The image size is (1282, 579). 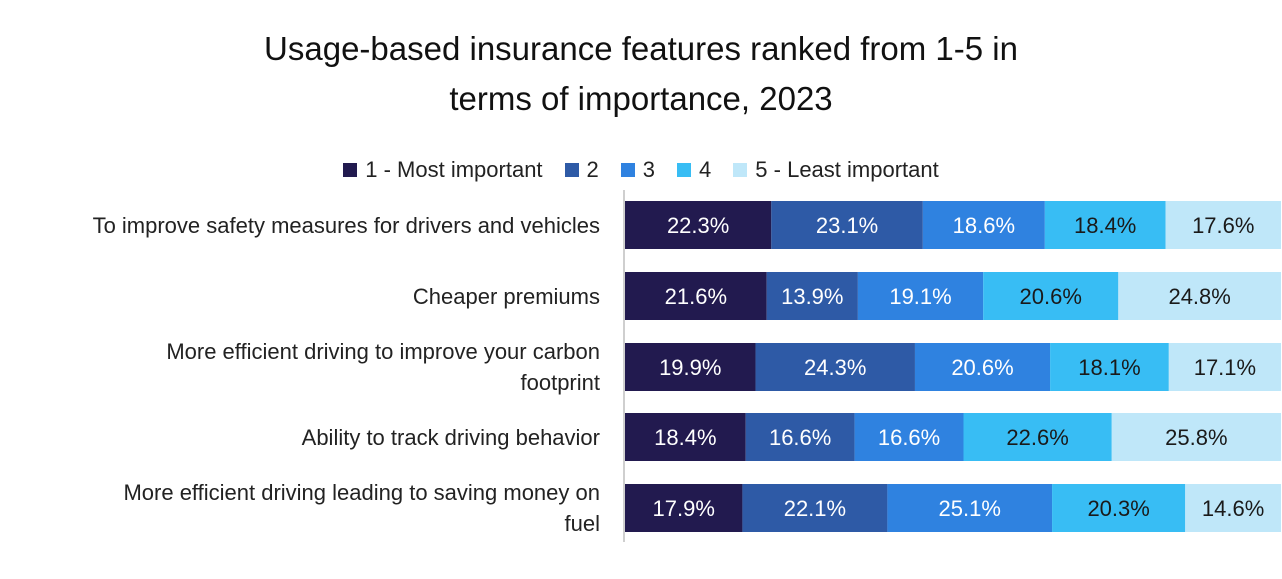 I want to click on data-label-r4-s2: 16.6%, so click(x=800, y=437).